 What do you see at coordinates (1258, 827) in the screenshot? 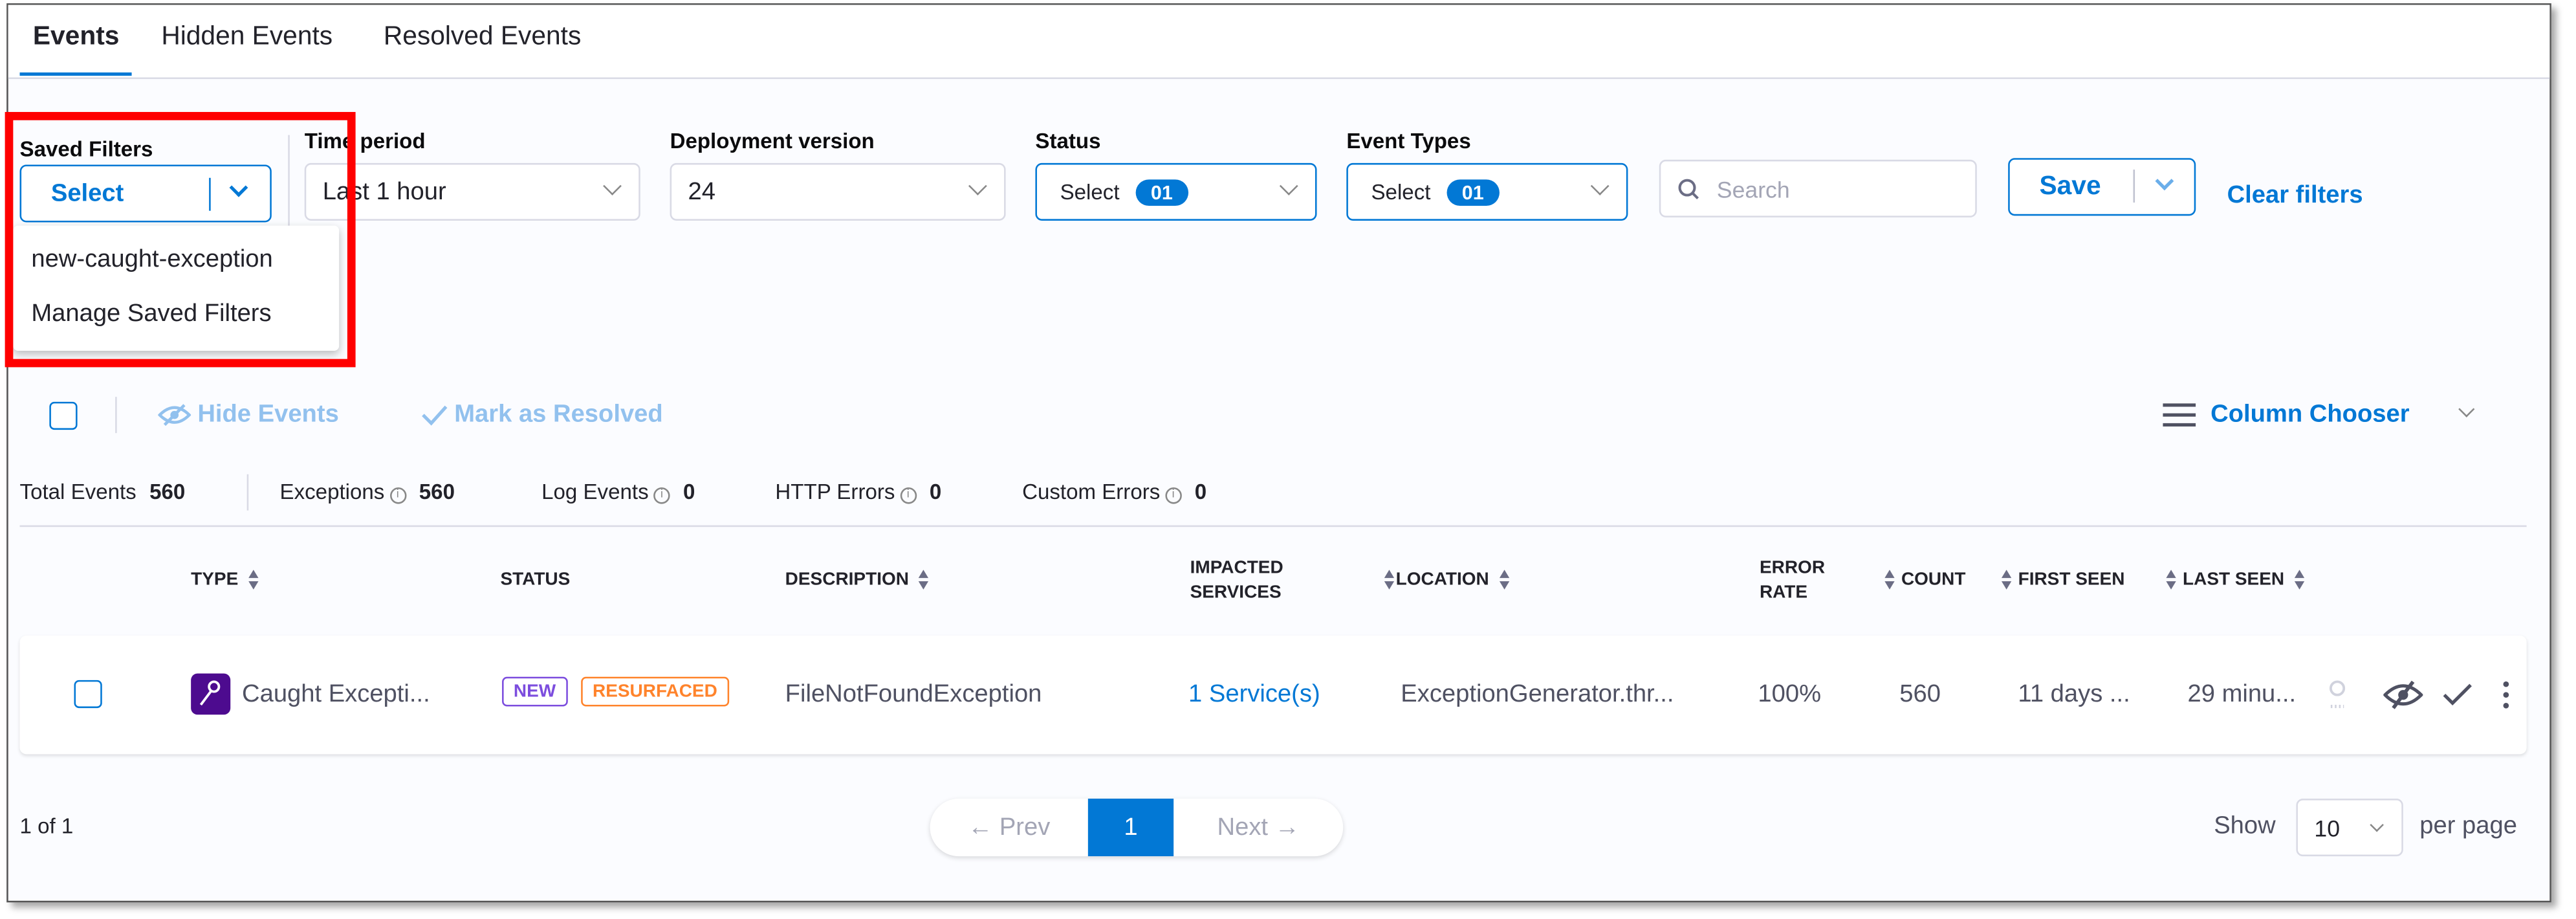
I see `next-button: Next →` at bounding box center [1258, 827].